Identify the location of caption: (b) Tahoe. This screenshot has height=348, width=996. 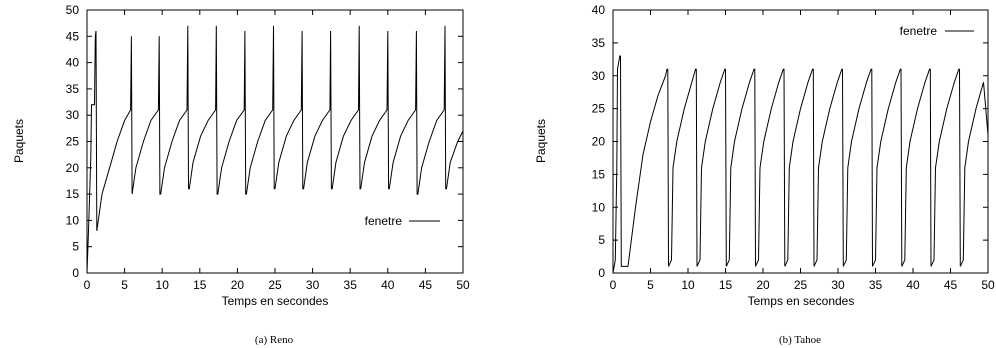
(800, 340).